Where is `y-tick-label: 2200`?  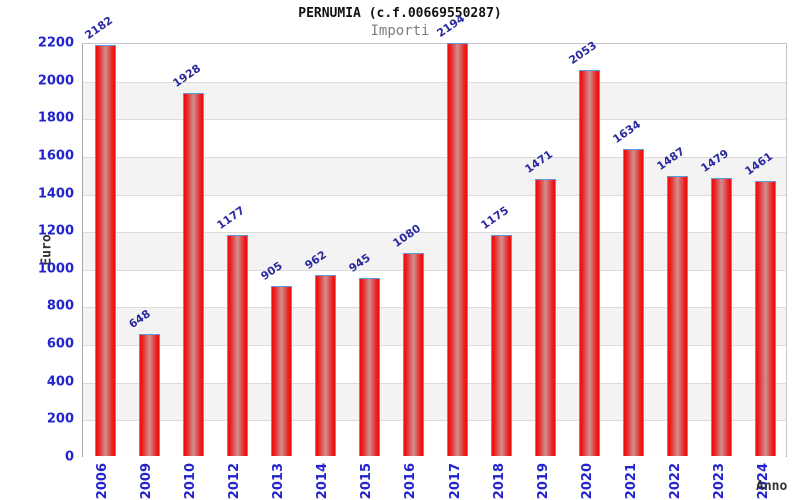
y-tick-label: 2200 is located at coordinates (55, 43).